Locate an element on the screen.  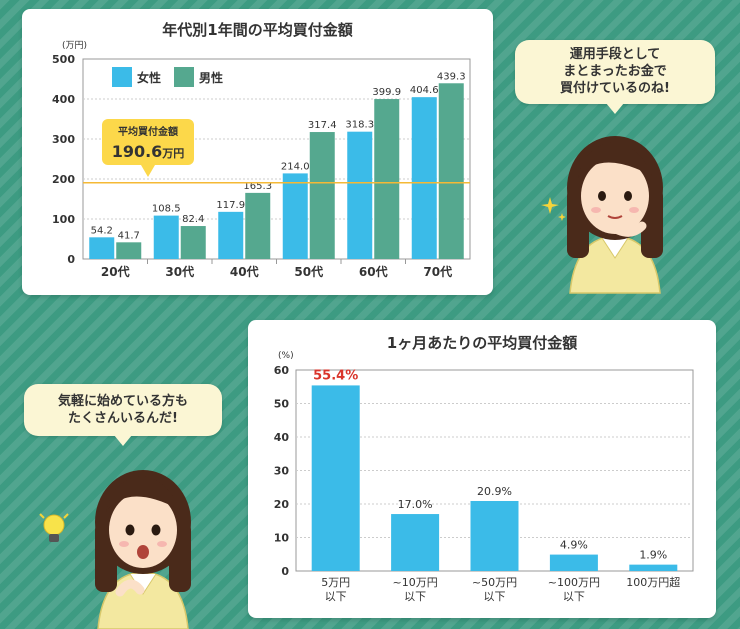
data-label: 214.0 is located at coordinates (295, 166).